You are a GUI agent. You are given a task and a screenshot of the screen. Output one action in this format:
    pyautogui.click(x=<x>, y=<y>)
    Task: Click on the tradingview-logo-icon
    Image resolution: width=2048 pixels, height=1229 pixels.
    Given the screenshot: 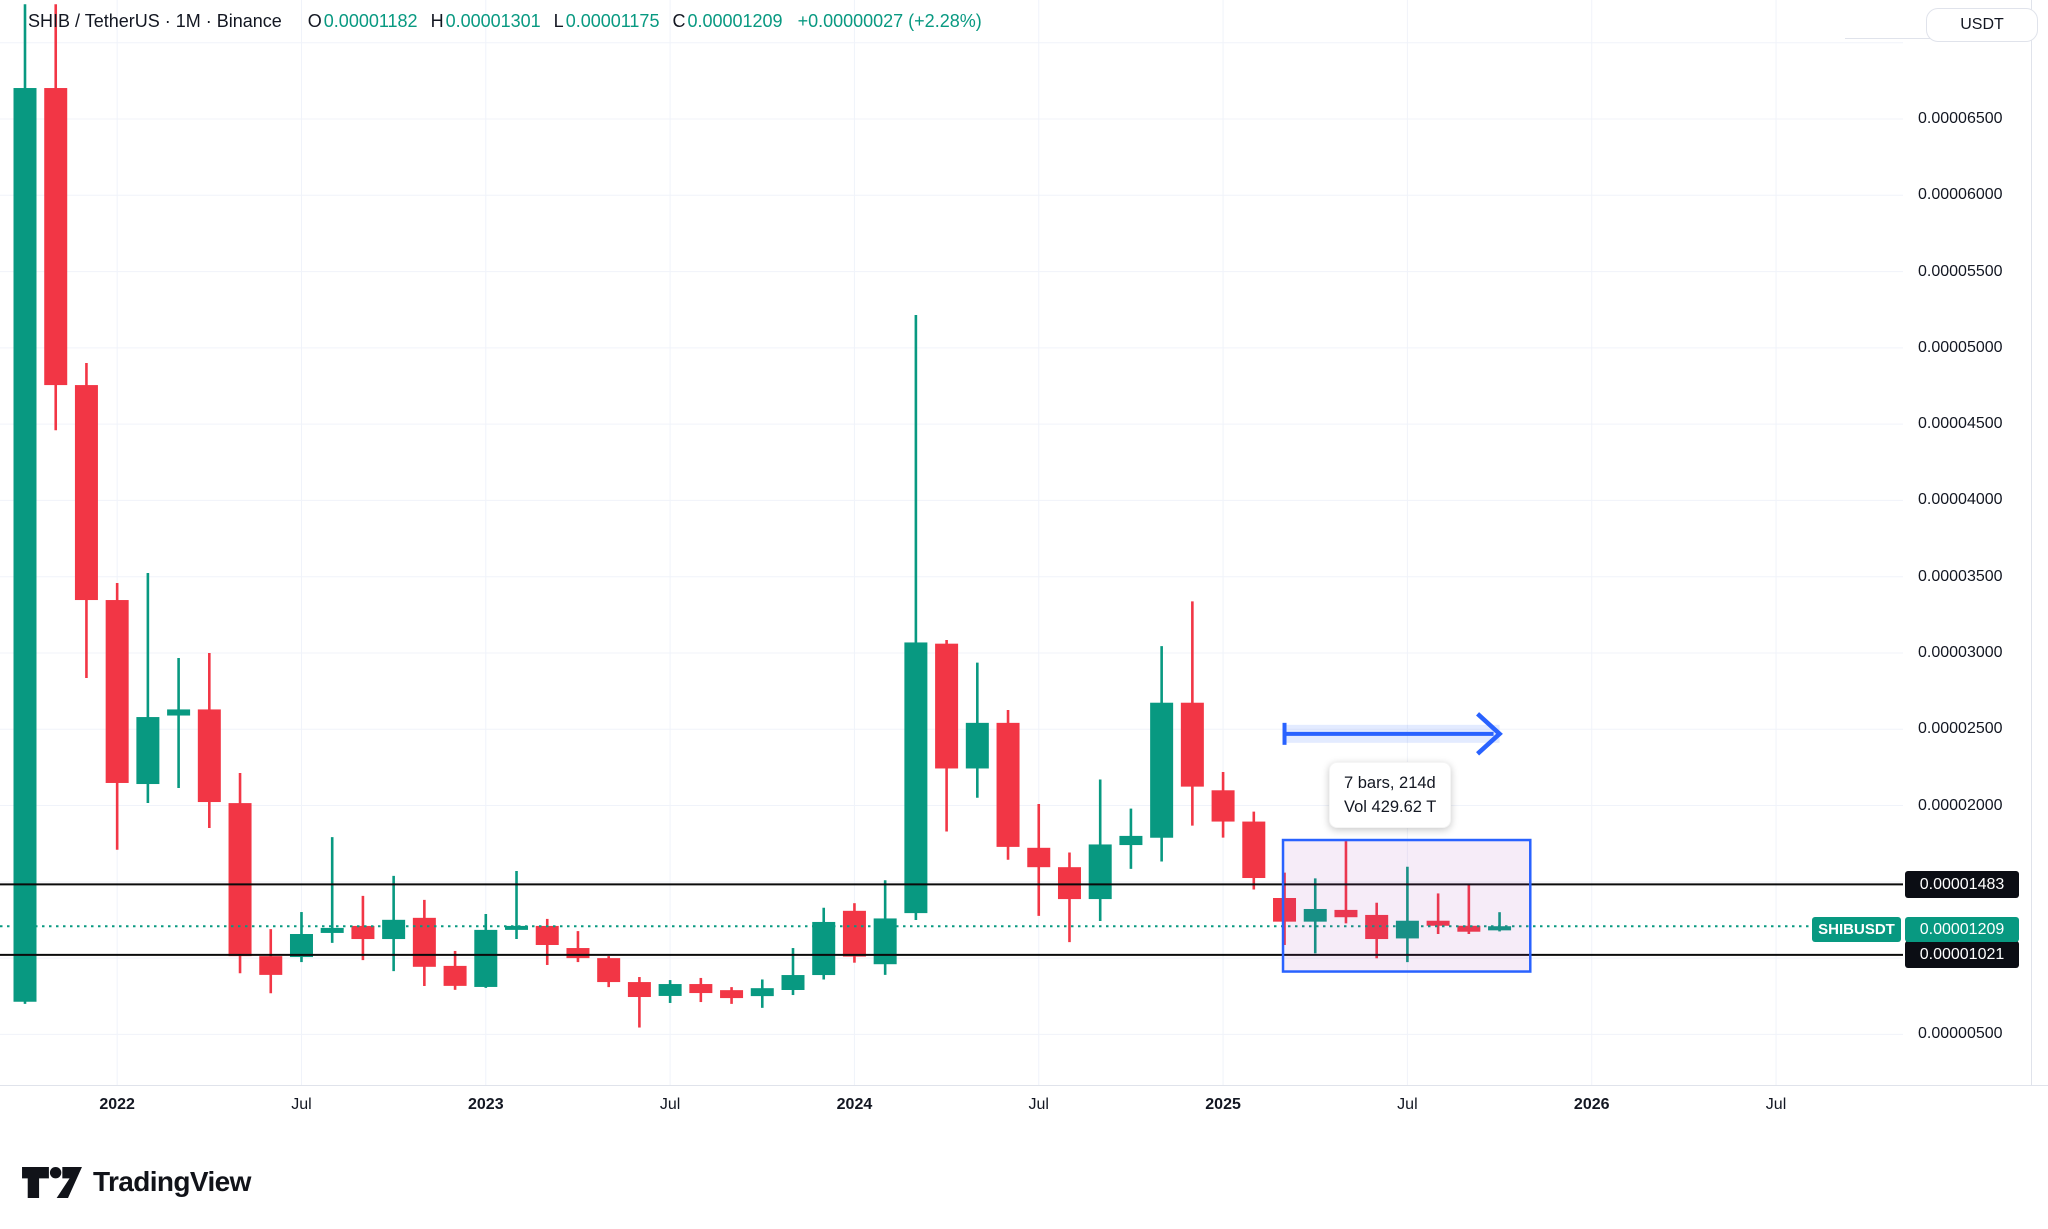 What is the action you would take?
    pyautogui.click(x=52, y=1182)
    